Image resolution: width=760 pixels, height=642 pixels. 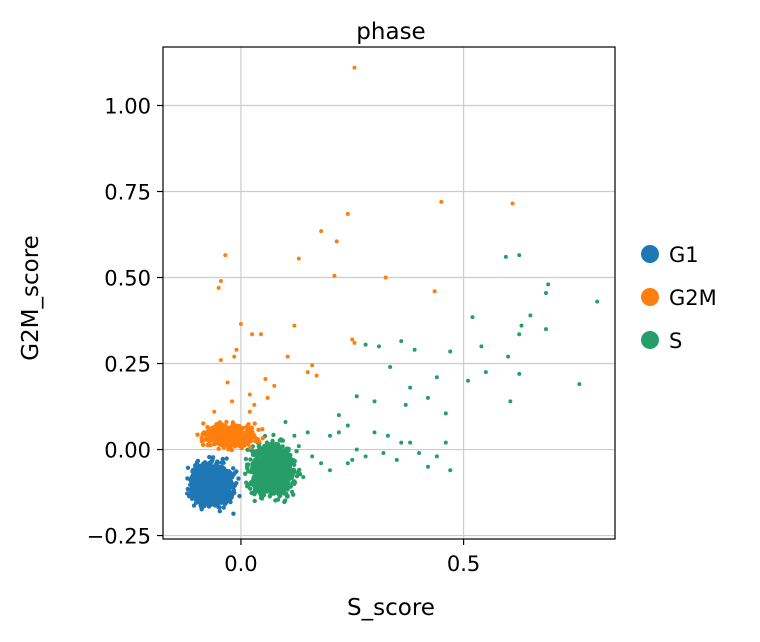 What do you see at coordinates (650, 254) in the screenshot?
I see `legend-marker-g1` at bounding box center [650, 254].